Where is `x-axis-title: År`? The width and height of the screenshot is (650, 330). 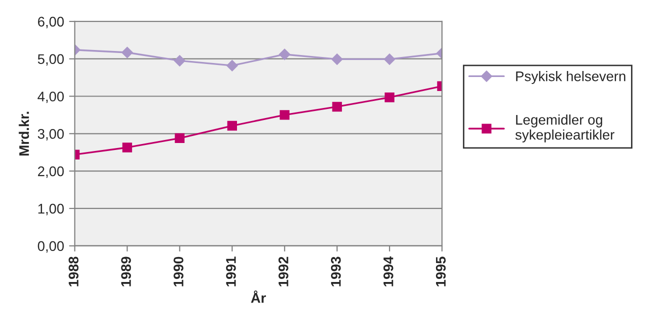 x-axis-title: År is located at coordinates (258, 296).